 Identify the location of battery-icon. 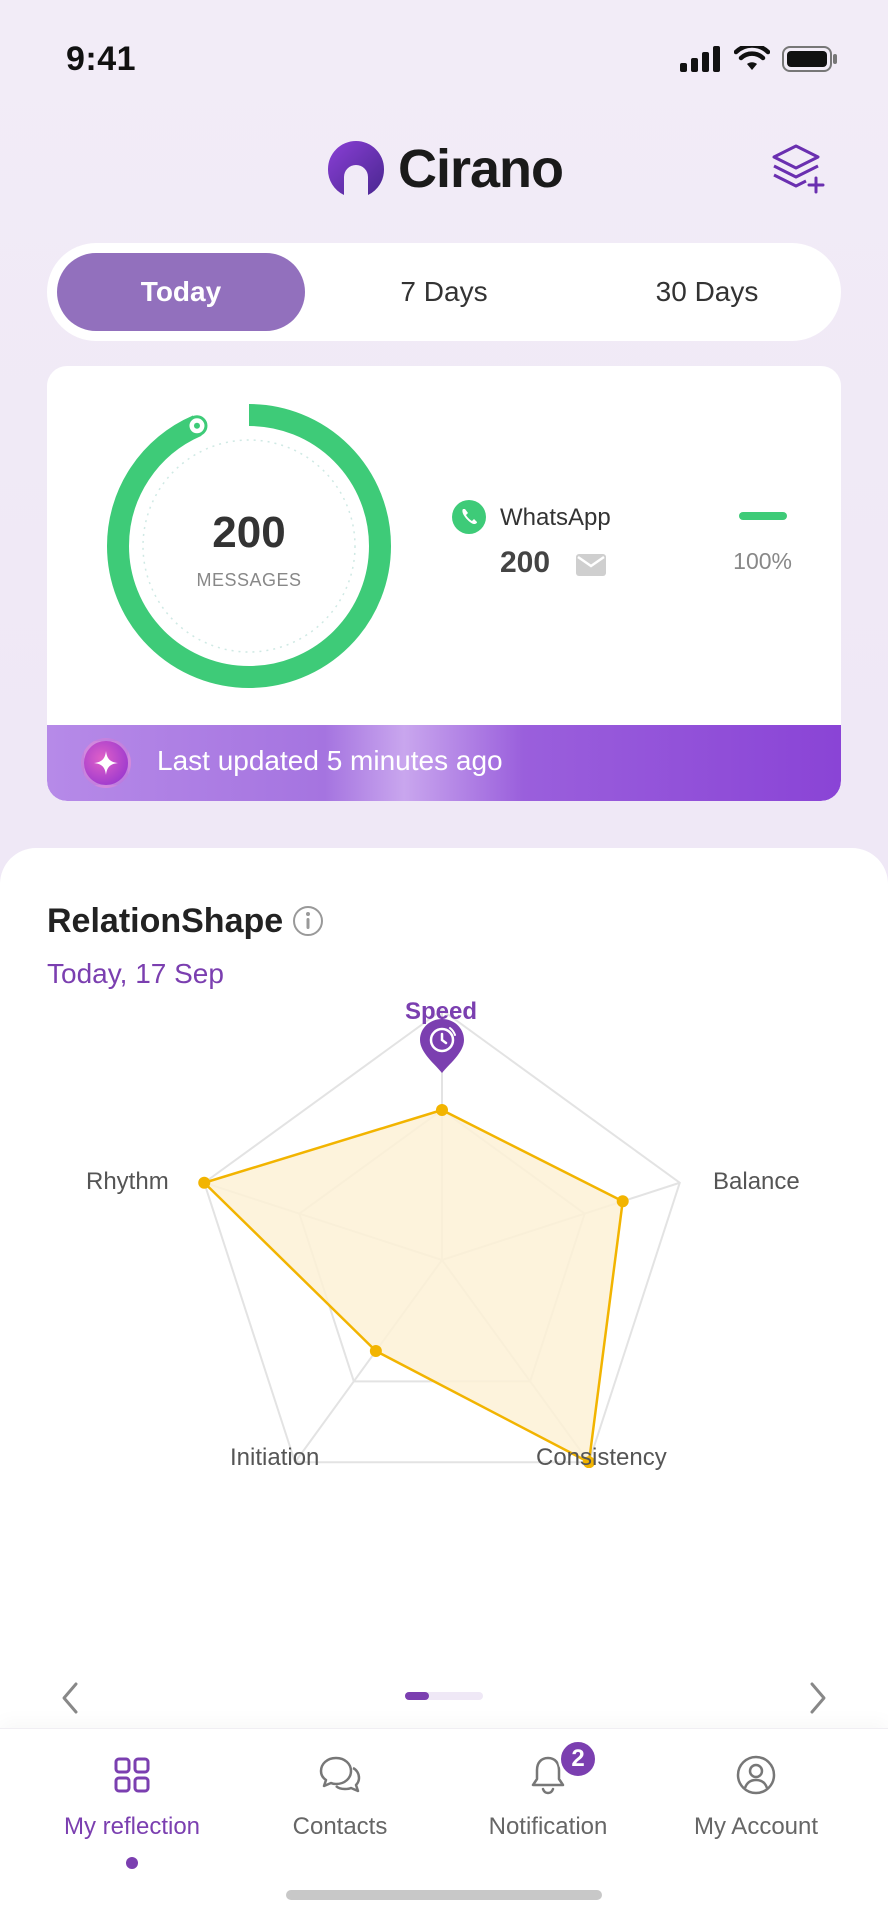
(809, 59).